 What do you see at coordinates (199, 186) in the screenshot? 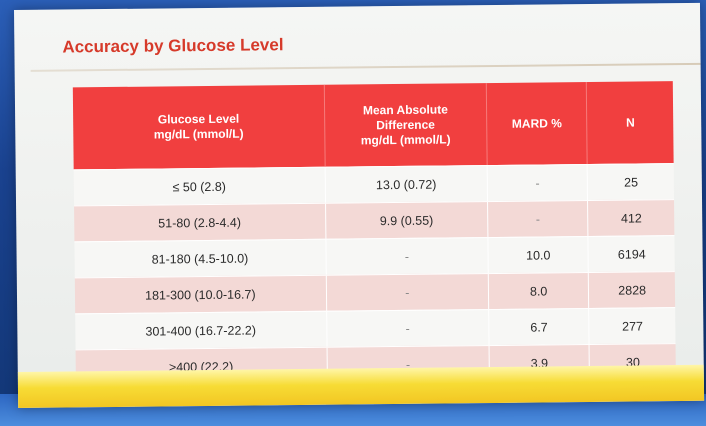
I see `cell-glucose-level: ≤ 50 (2.8)` at bounding box center [199, 186].